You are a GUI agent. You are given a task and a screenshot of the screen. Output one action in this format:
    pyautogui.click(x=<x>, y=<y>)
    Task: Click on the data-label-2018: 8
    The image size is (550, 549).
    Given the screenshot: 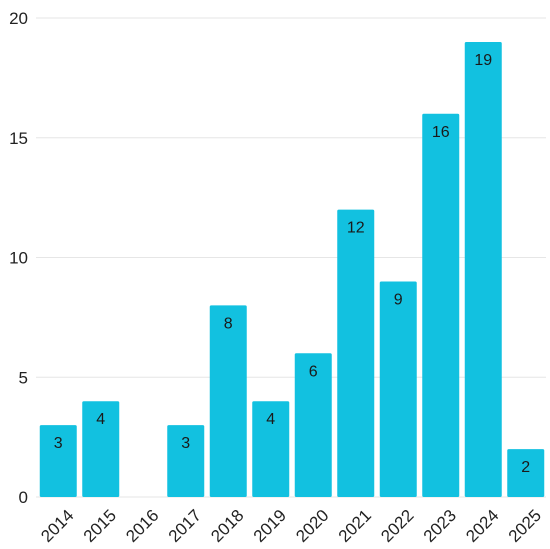 What is the action you would take?
    pyautogui.click(x=228, y=323)
    